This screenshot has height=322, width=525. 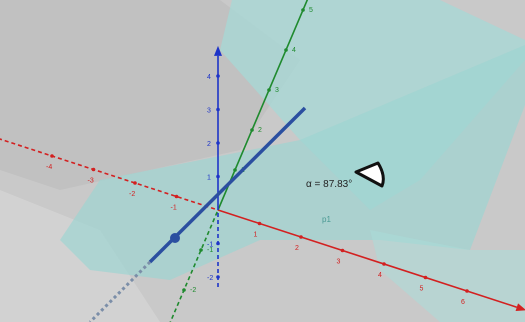 I want to click on z-axis-tick-label: 4, so click(x=209, y=77).